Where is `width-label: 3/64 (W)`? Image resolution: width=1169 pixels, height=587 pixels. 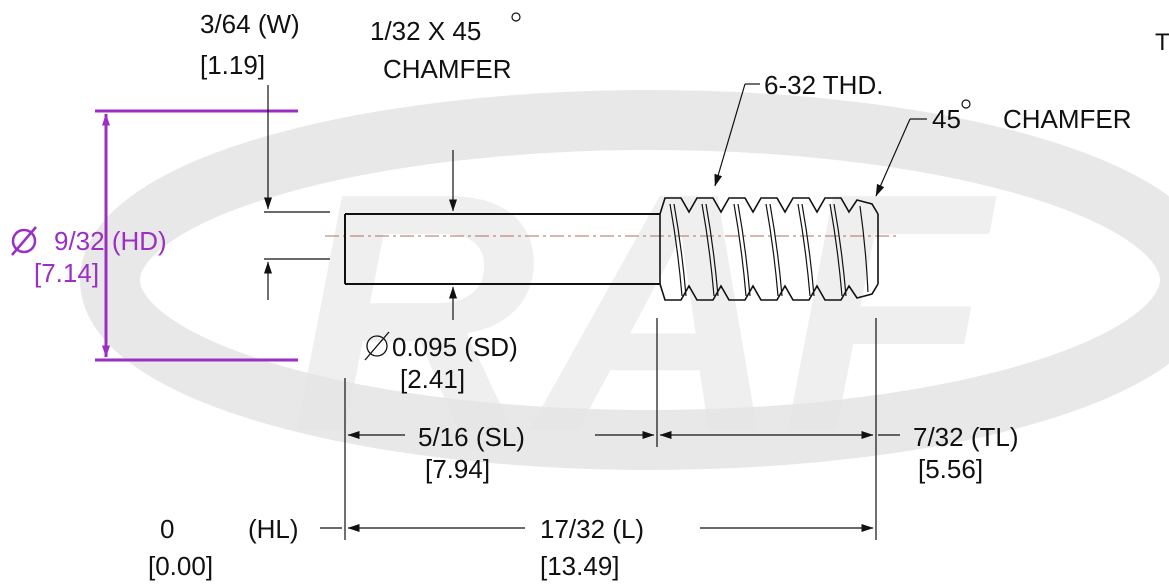
width-label: 3/64 (W) is located at coordinates (250, 24).